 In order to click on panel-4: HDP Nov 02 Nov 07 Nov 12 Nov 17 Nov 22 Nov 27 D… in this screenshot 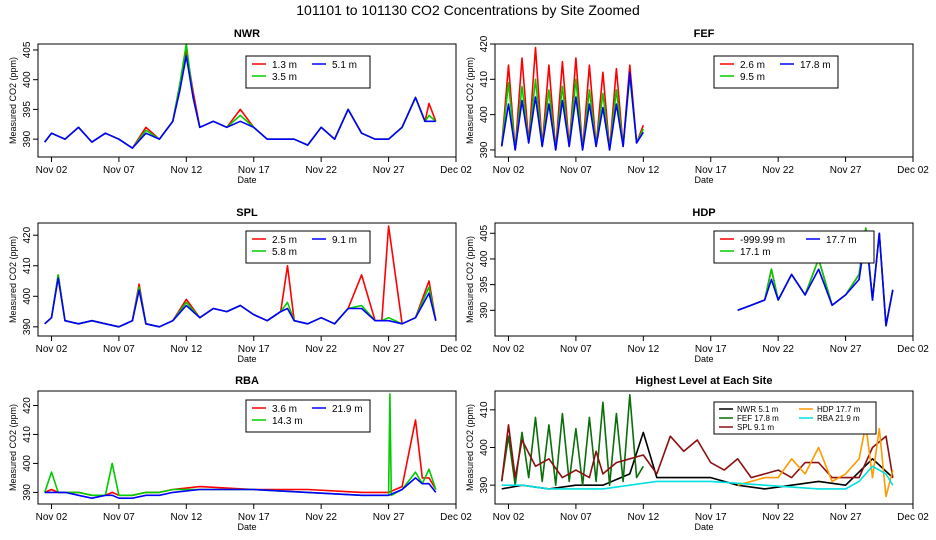, I will do `click(697, 285)`.